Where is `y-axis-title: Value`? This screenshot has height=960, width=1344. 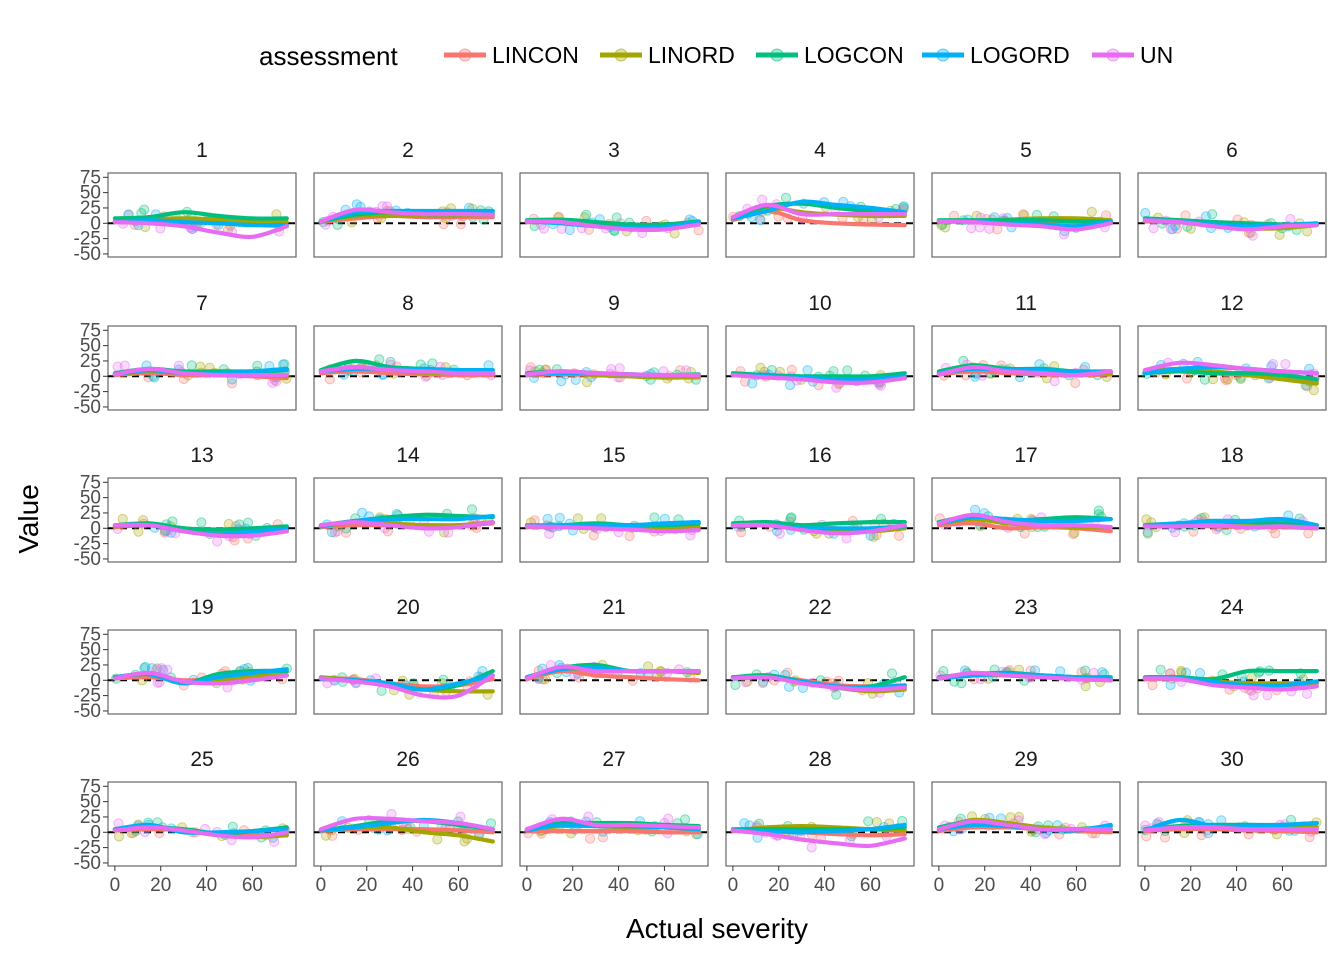 y-axis-title: Value is located at coordinates (28, 519).